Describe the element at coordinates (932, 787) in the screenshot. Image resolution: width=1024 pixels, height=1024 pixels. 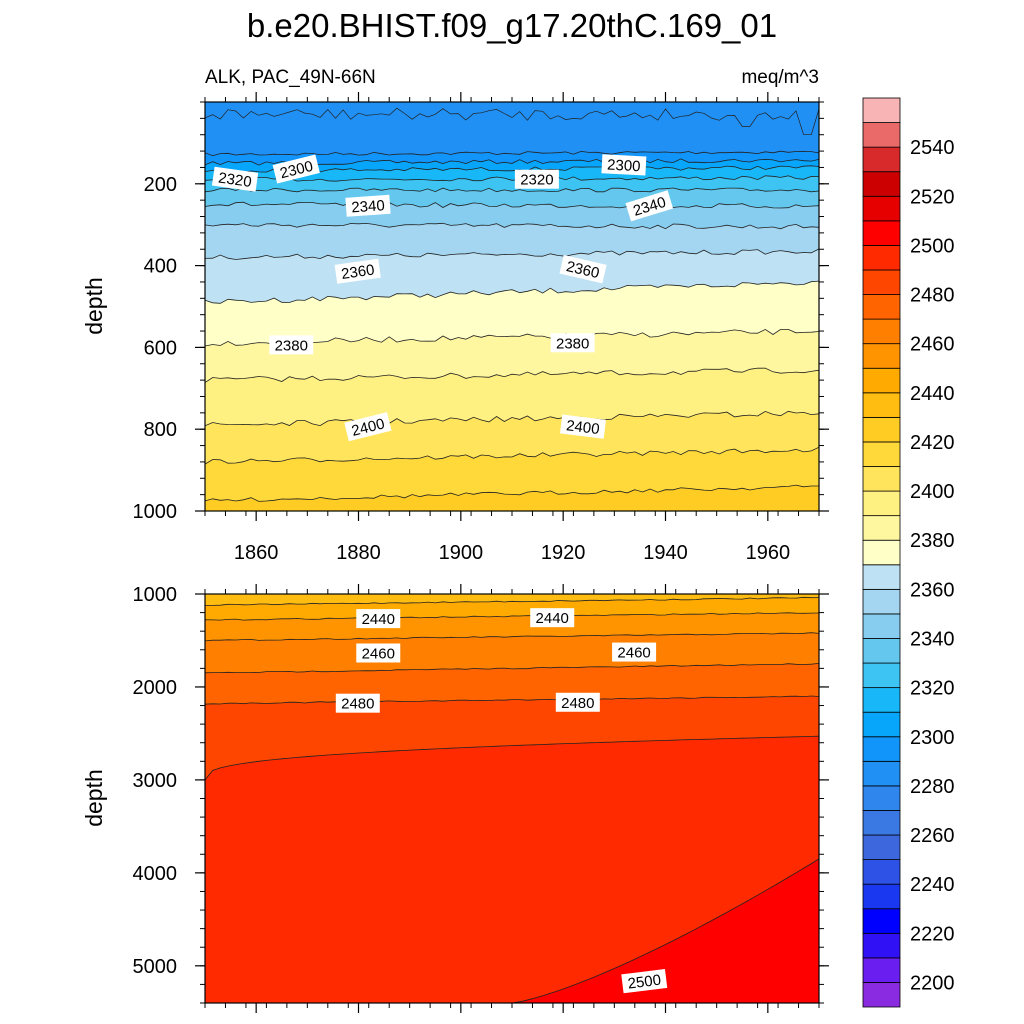
I see `colorbar-tick-label: 2280` at that location.